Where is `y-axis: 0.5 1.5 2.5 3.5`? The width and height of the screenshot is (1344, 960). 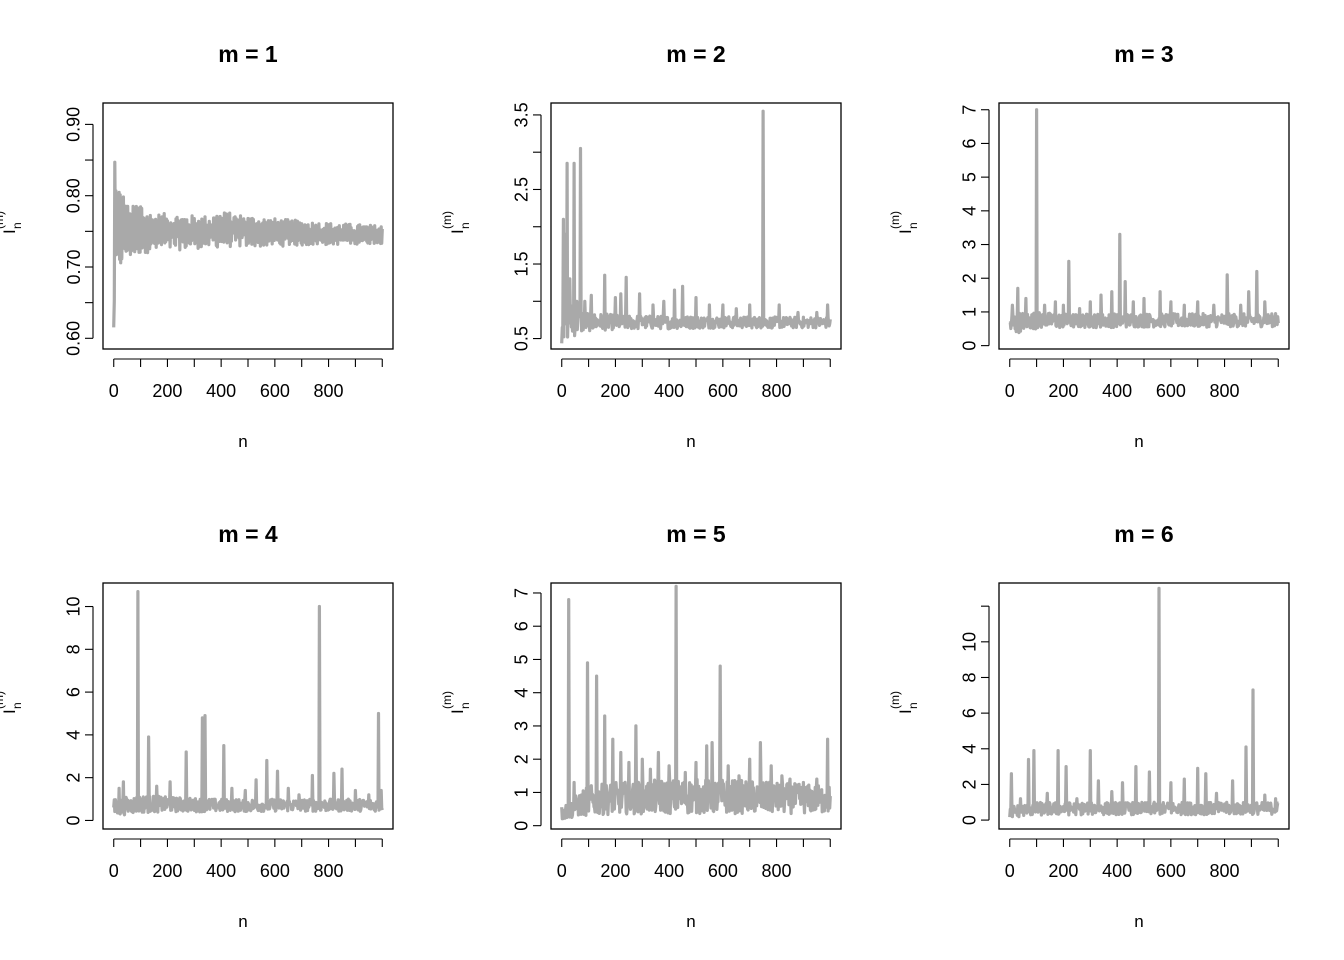 y-axis: 0.5 1.5 2.5 3.5 is located at coordinates (527, 226).